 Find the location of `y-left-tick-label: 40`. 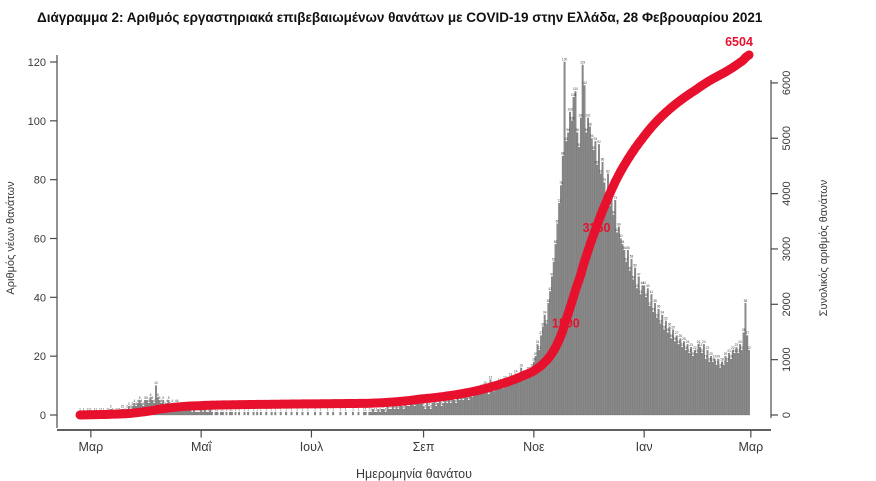

y-left-tick-label: 40 is located at coordinates (40, 298).